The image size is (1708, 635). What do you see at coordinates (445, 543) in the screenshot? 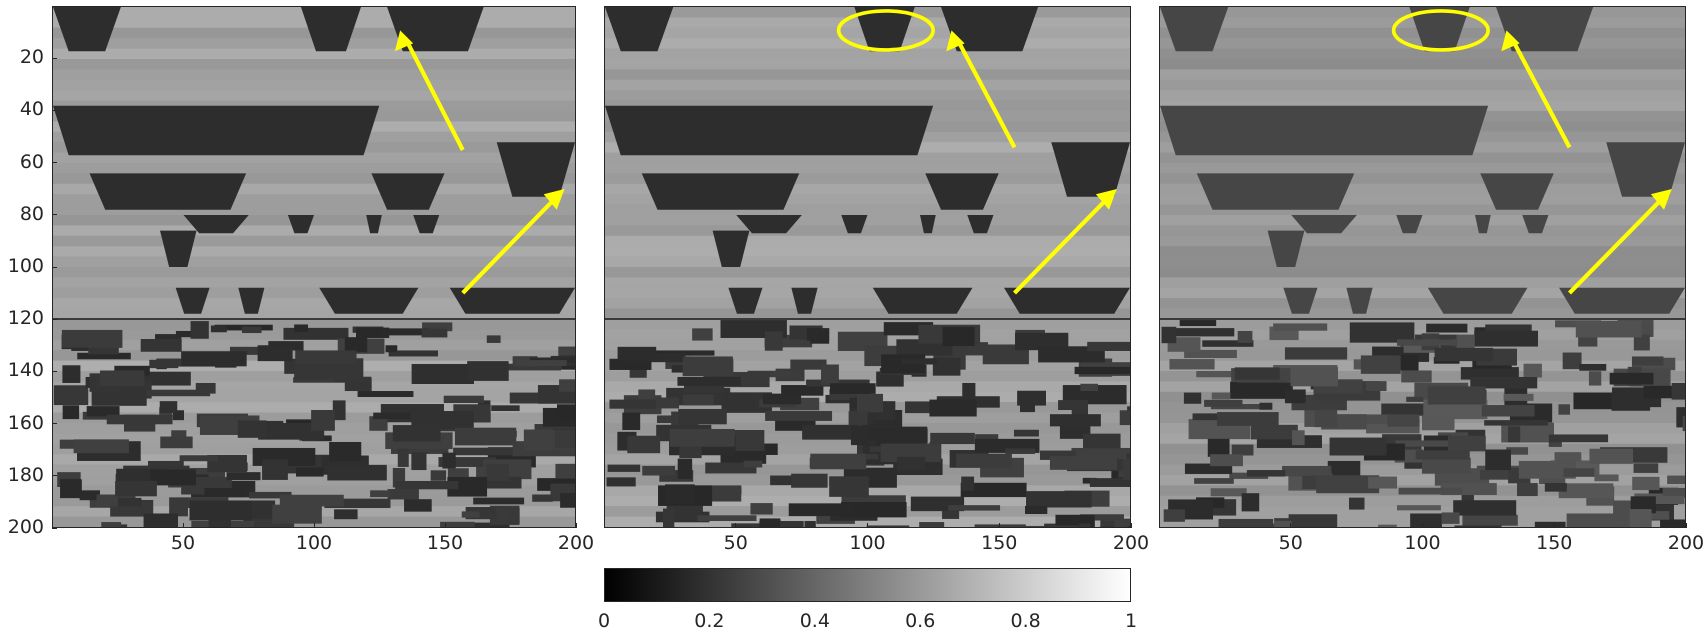
I see `x-tick-label: 150` at bounding box center [445, 543].